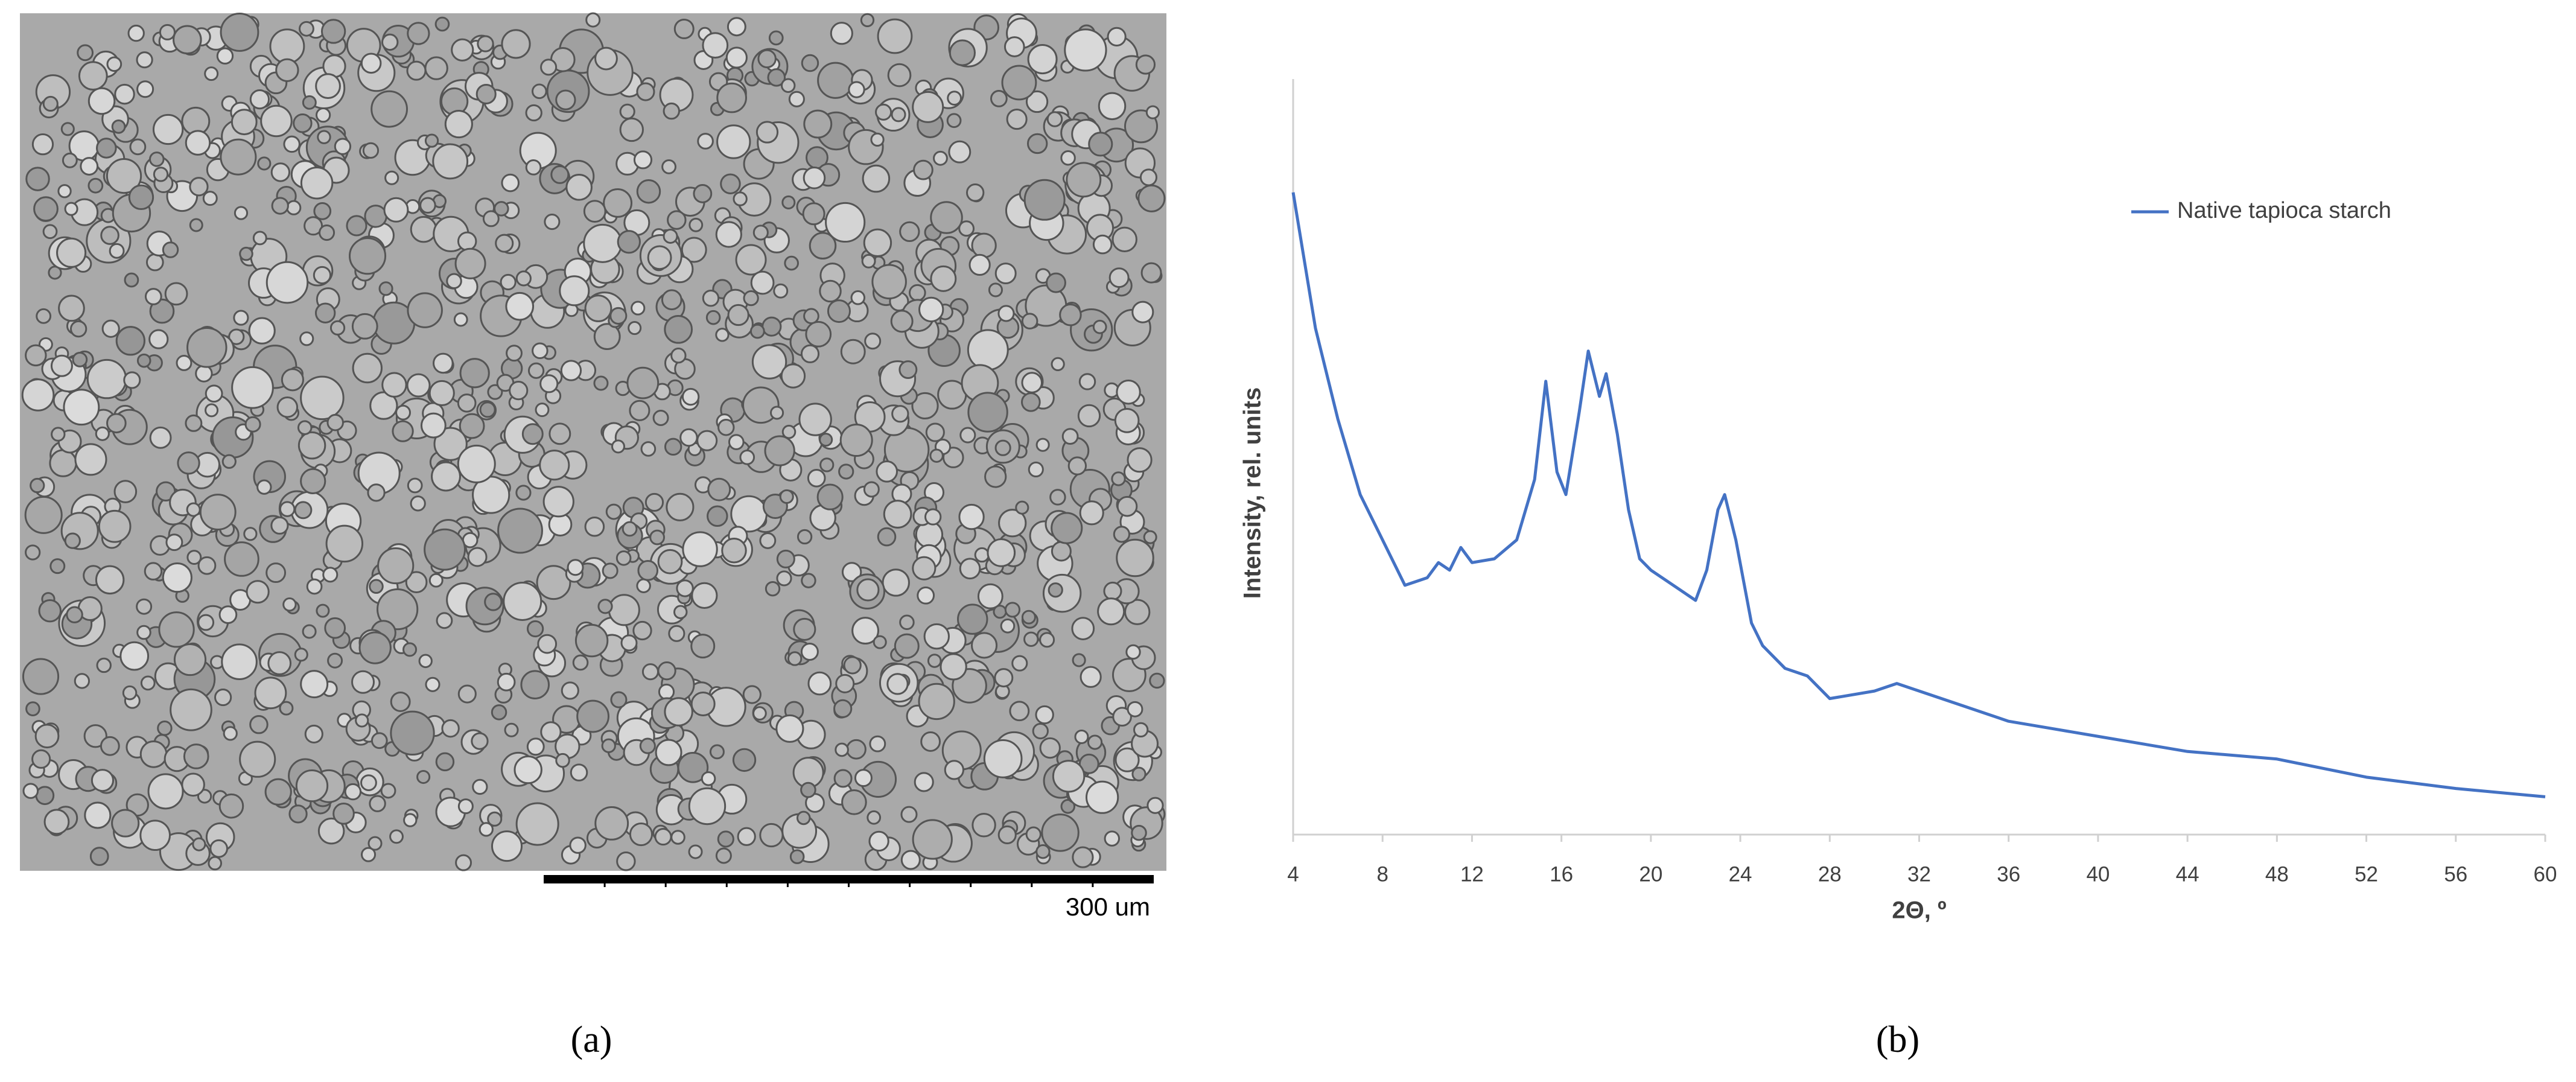  What do you see at coordinates (2366, 874) in the screenshot?
I see `x-tick-label: 52` at bounding box center [2366, 874].